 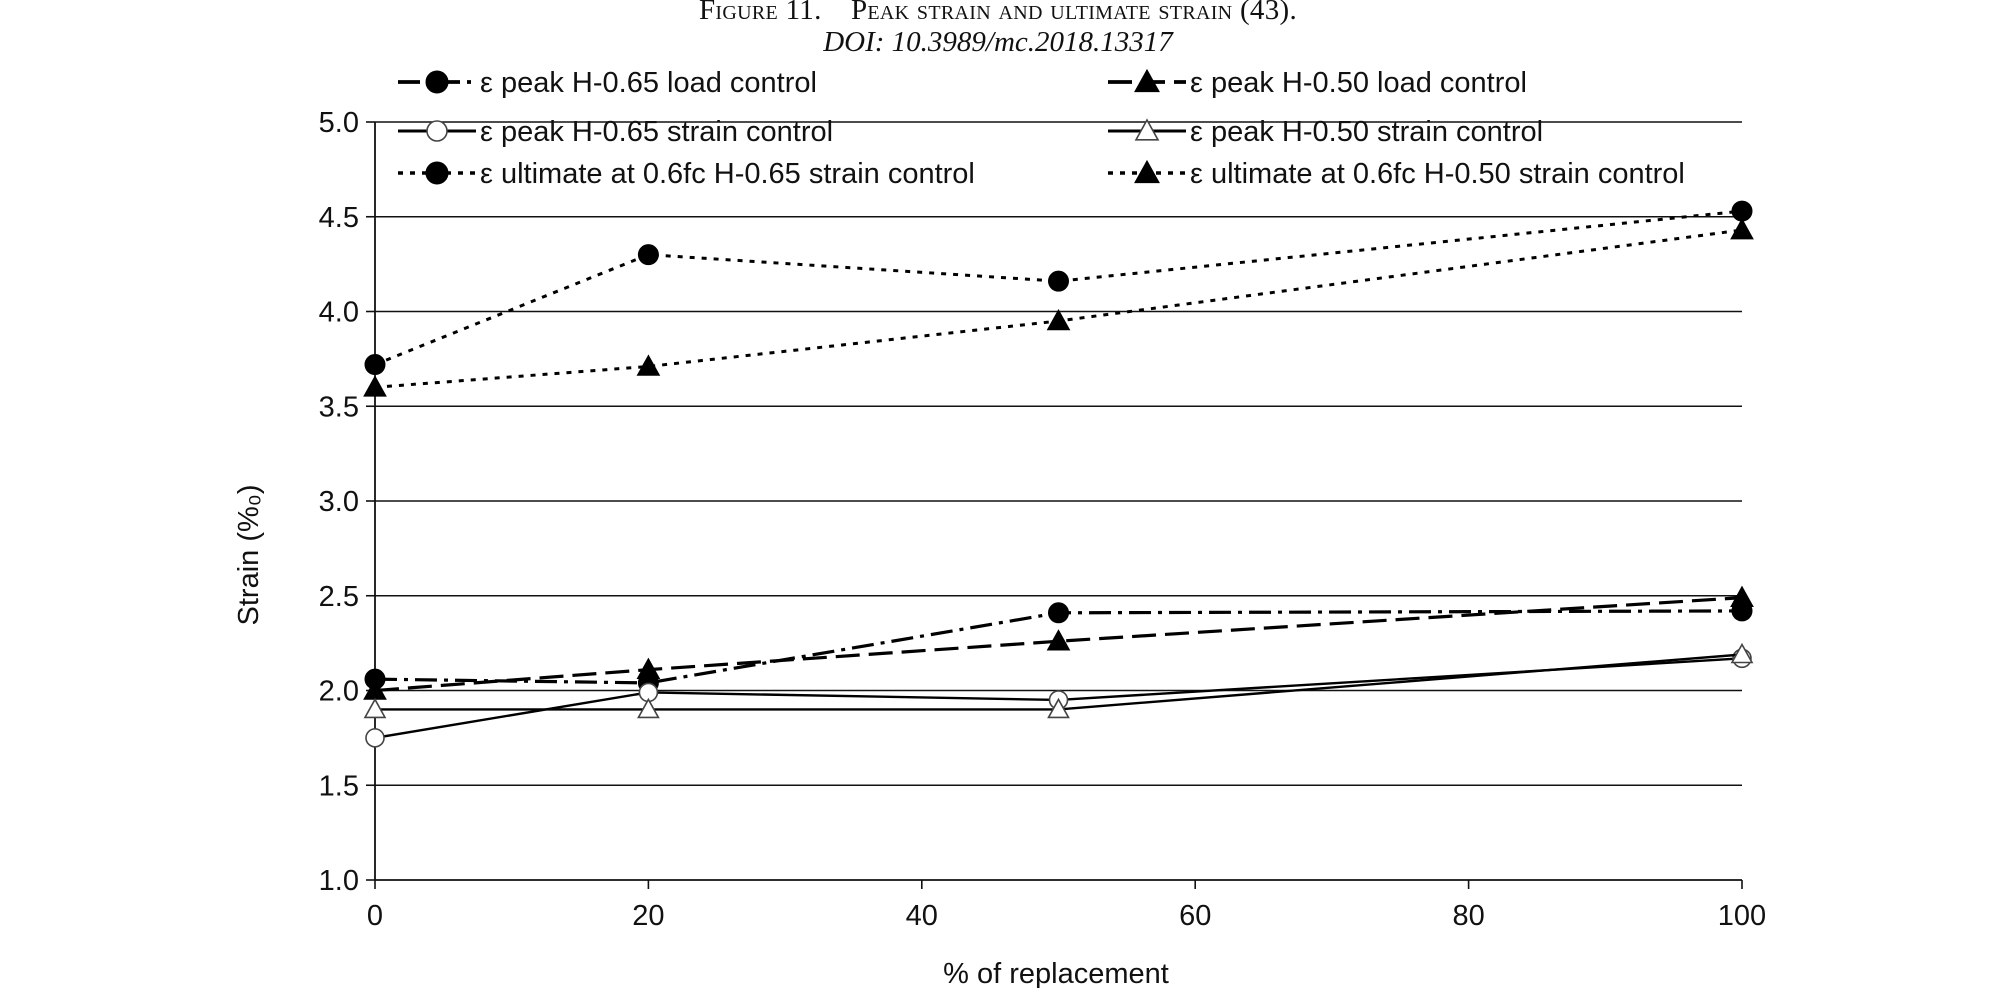 What do you see at coordinates (339, 218) in the screenshot?
I see `y-tick-label: 4.5` at bounding box center [339, 218].